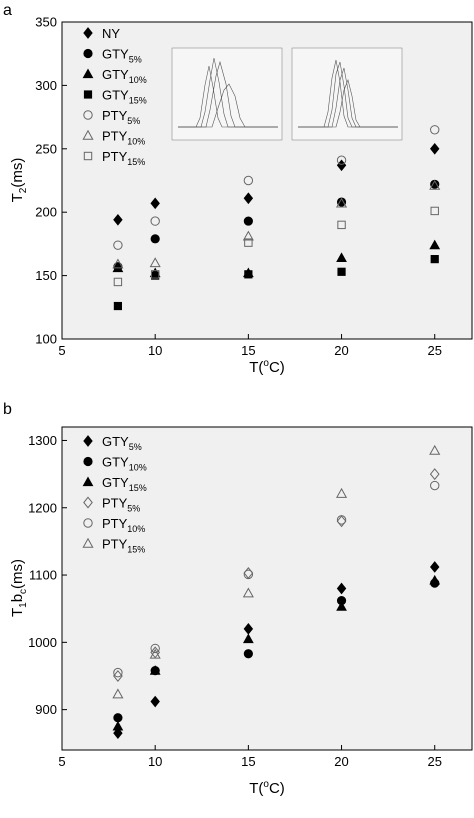 Image resolution: width=474 pixels, height=818 pixels. What do you see at coordinates (124, 97) in the screenshot?
I see `legend-label: GTY15%` at bounding box center [124, 97].